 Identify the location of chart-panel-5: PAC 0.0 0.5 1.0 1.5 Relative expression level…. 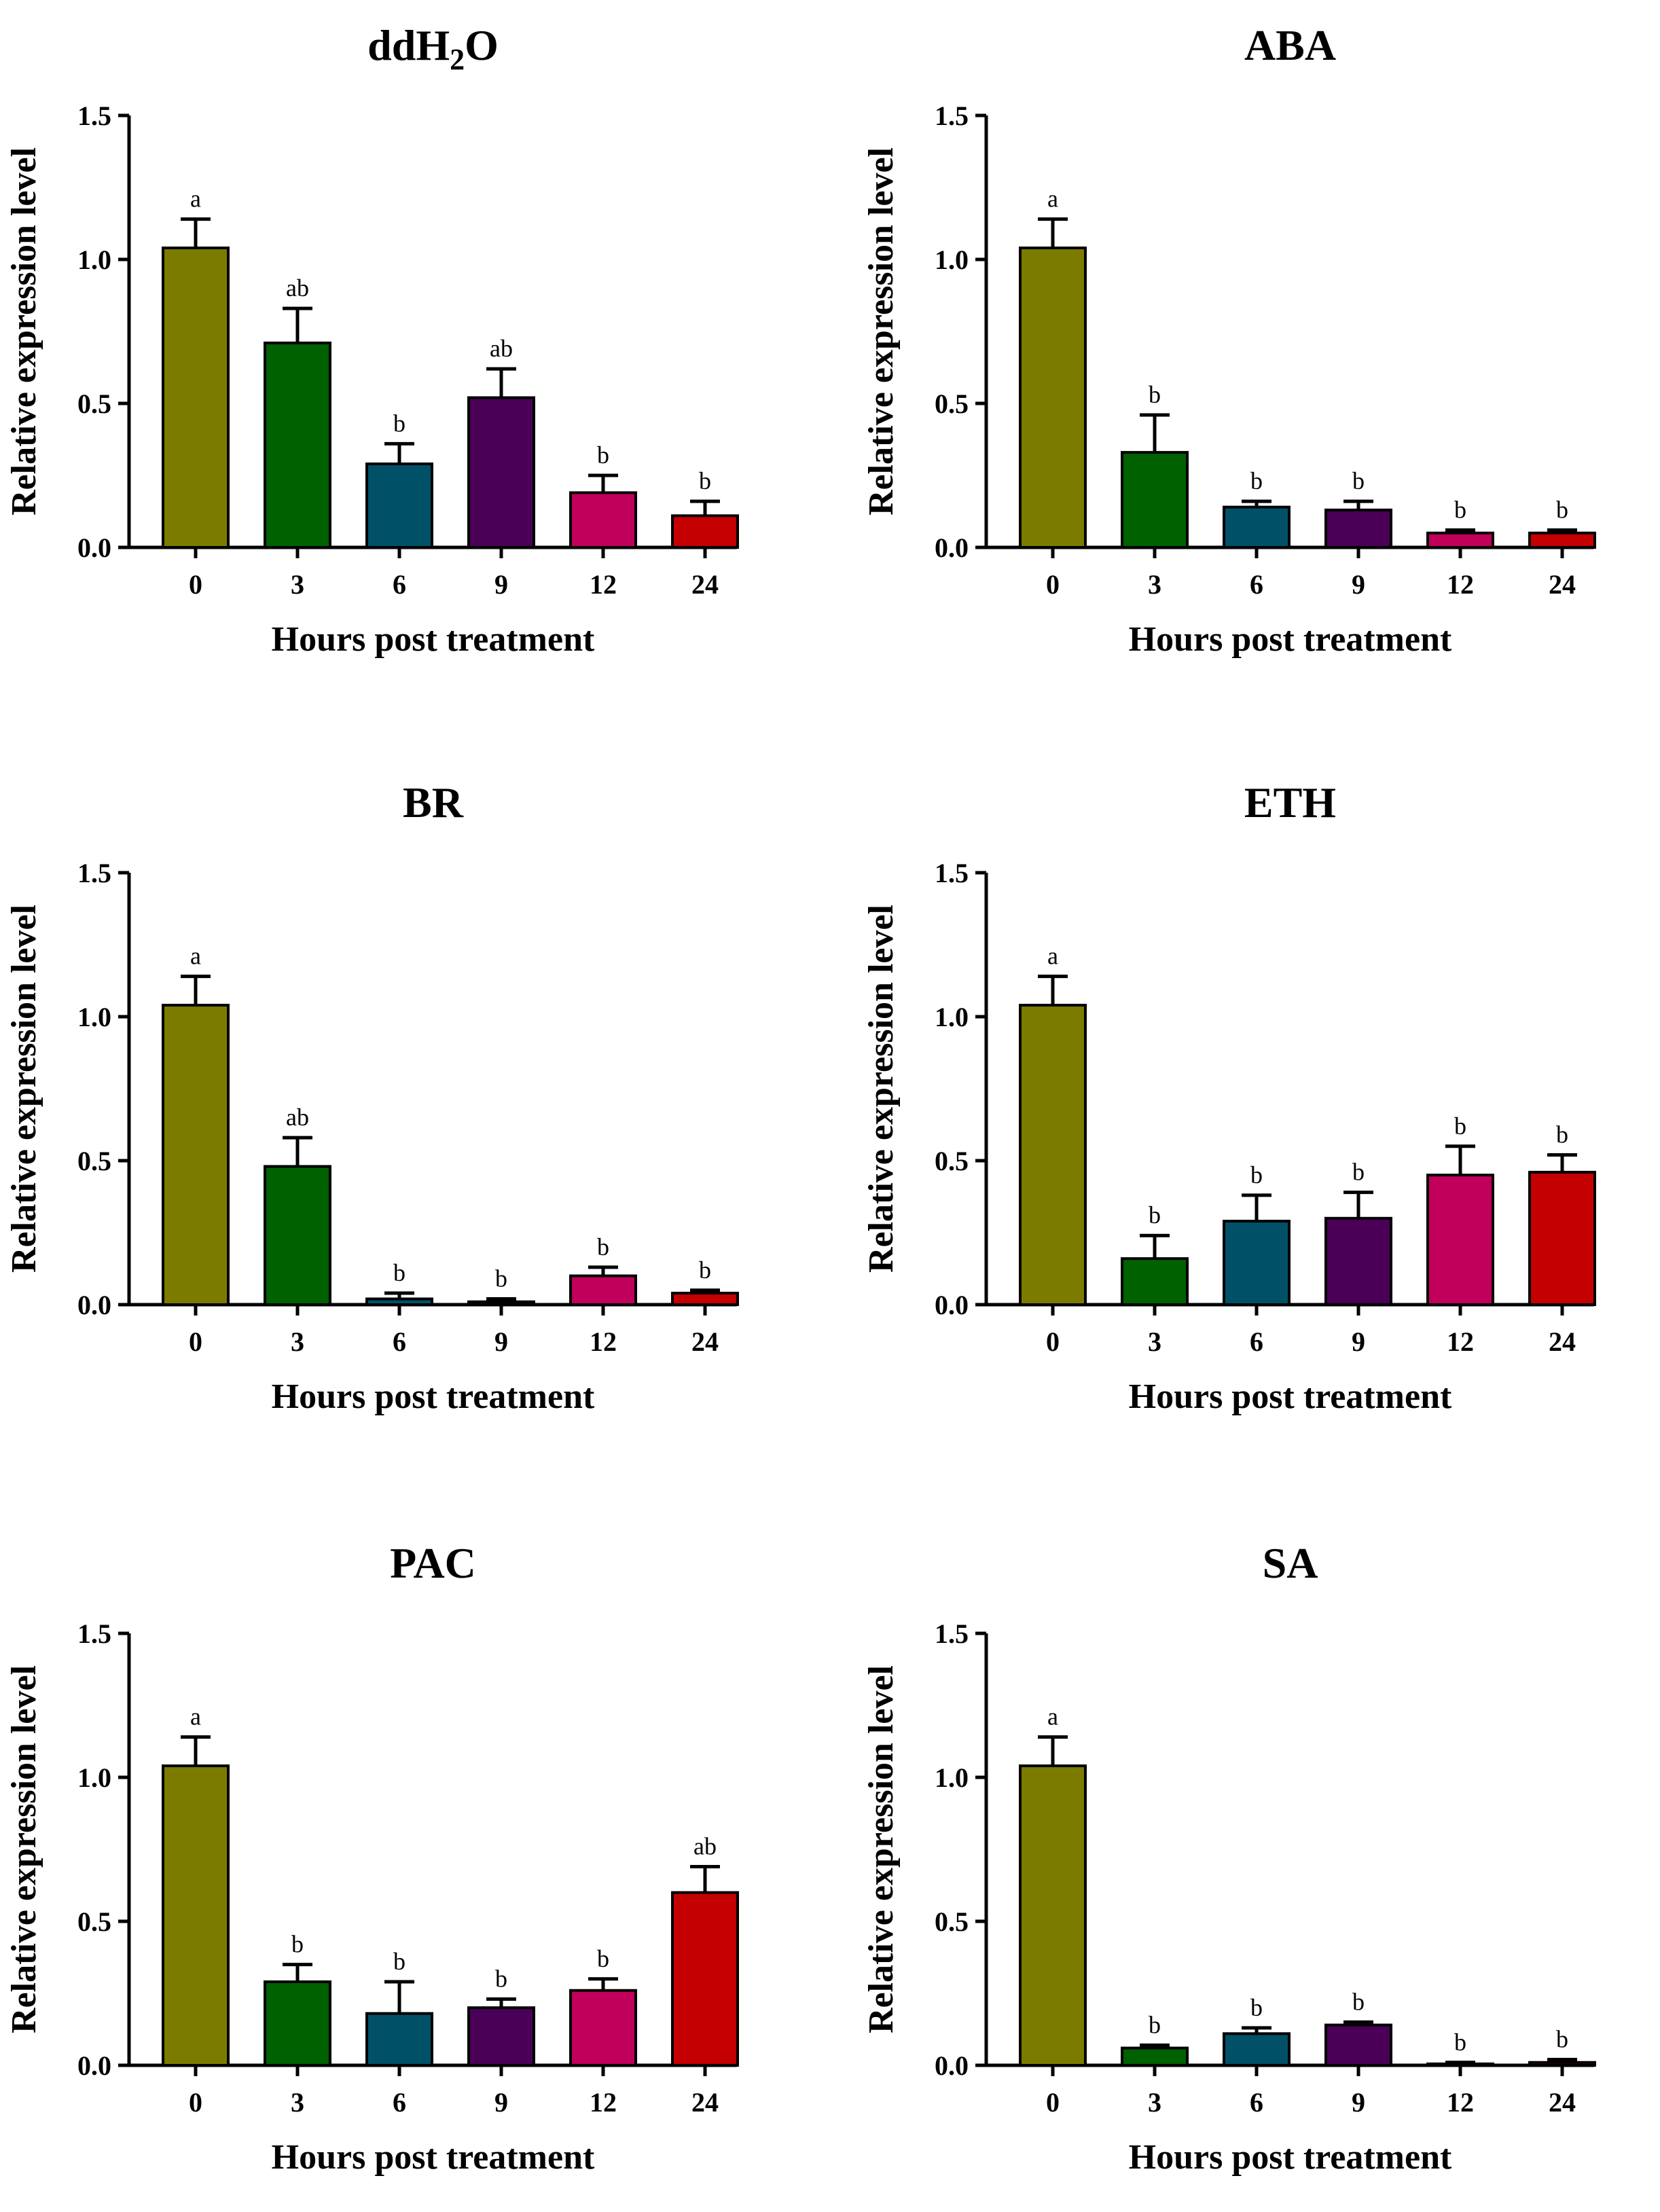
(372, 1858).